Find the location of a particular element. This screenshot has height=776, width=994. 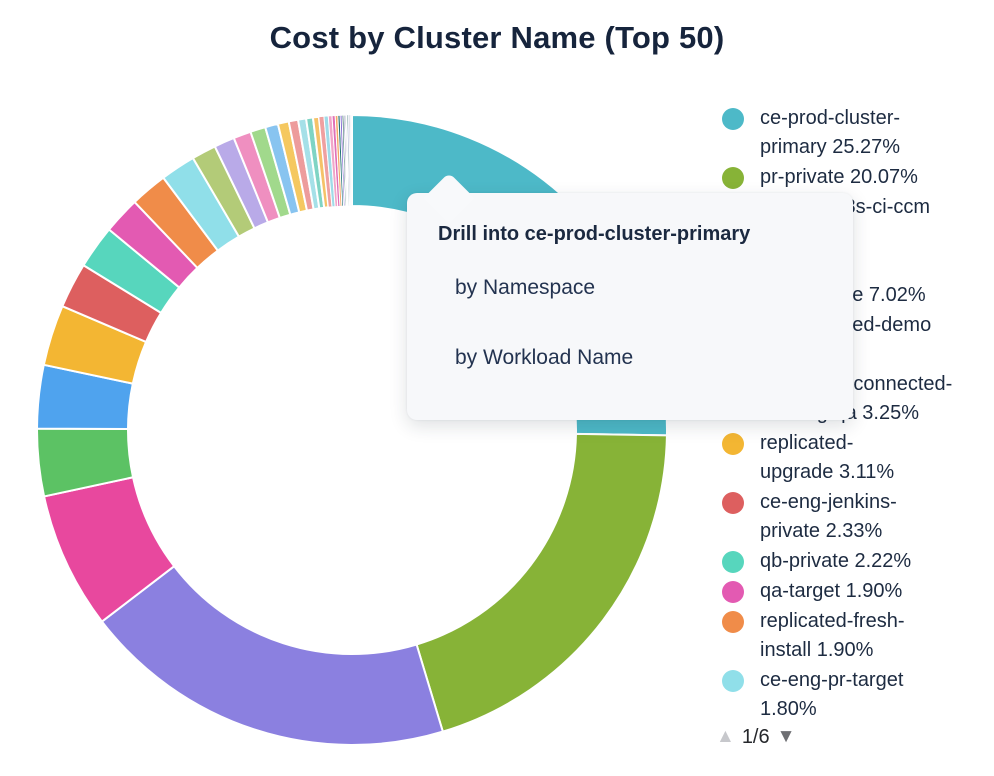

legend-label: pr-private 20.07% is located at coordinates (839, 177).